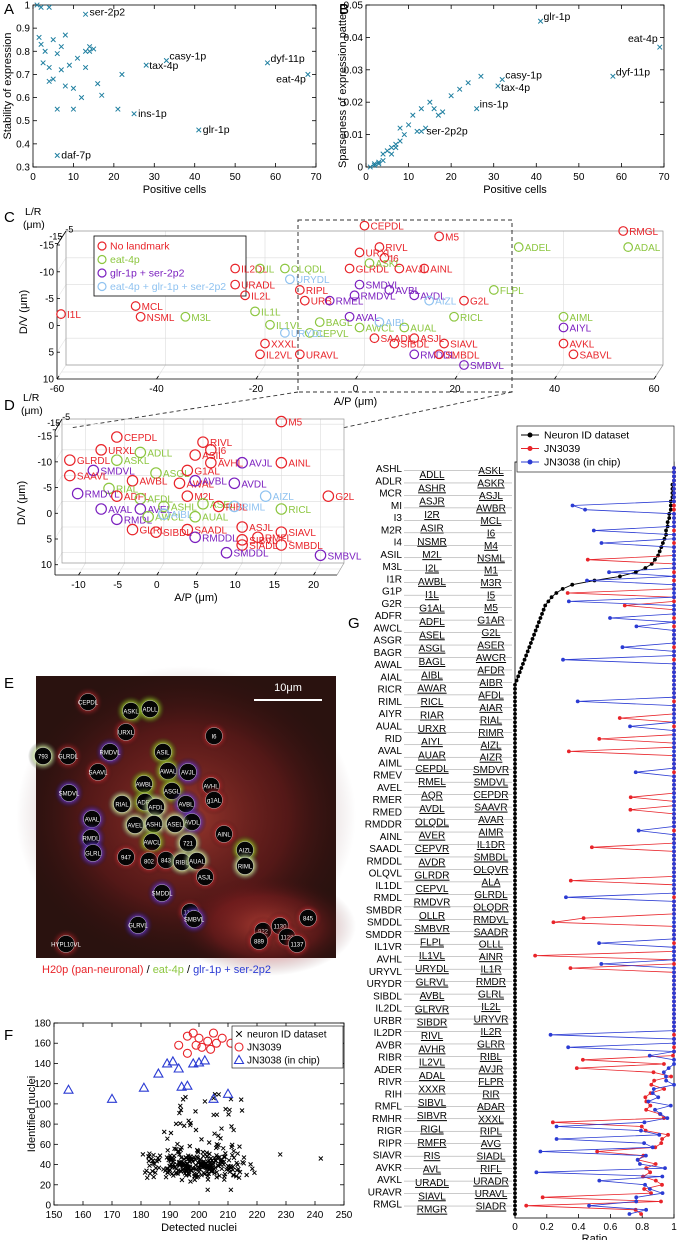 Image resolution: width=677 pixels, height=1240 pixels. What do you see at coordinates (432, 675) in the screenshot?
I see `row-label-middle: AIBL` at bounding box center [432, 675].